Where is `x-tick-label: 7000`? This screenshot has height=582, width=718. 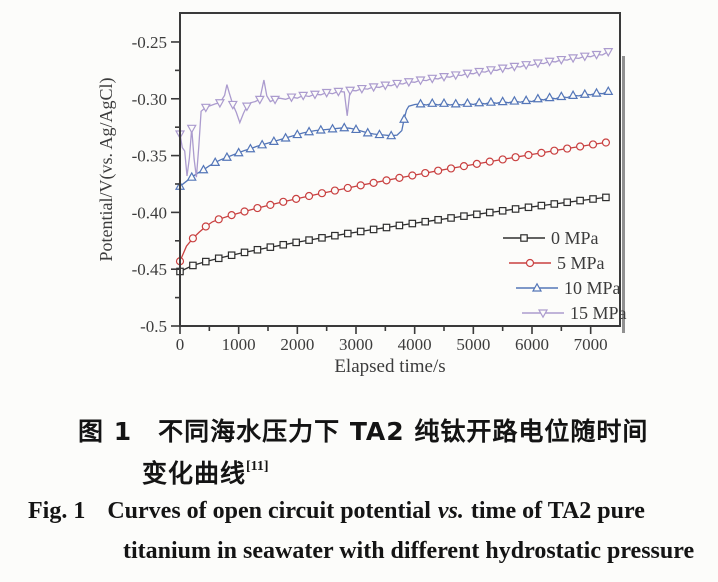
x-tick-label: 7000 is located at coordinates (591, 344).